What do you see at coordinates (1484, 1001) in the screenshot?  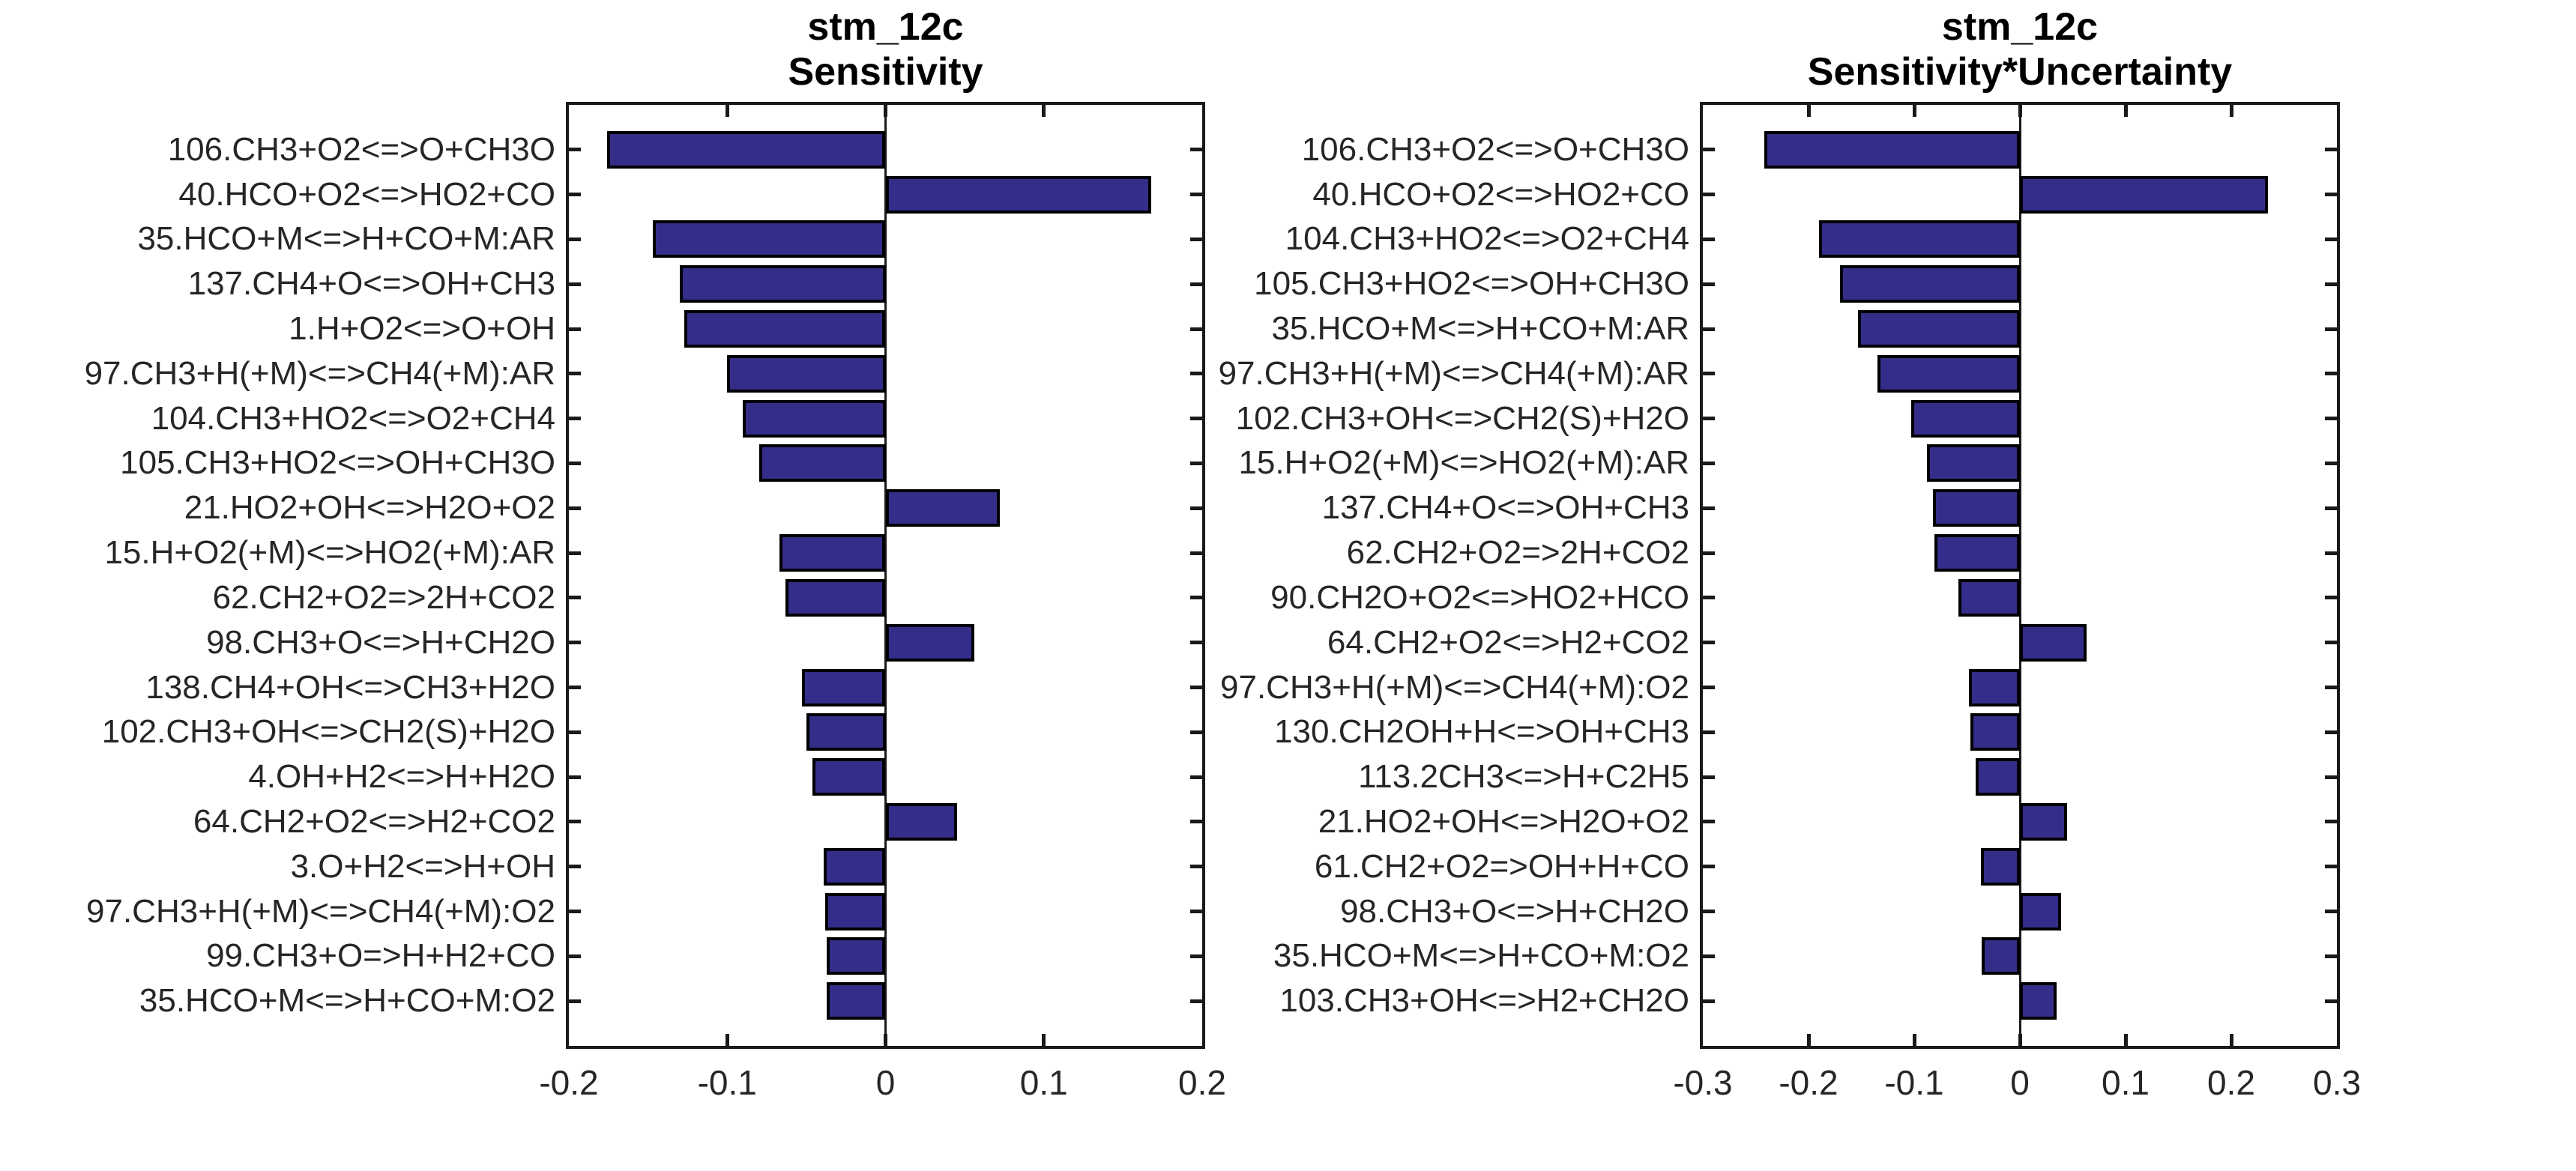 I see `y-tick-label: 103.CH3+OH<=>H2+CH2O` at bounding box center [1484, 1001].